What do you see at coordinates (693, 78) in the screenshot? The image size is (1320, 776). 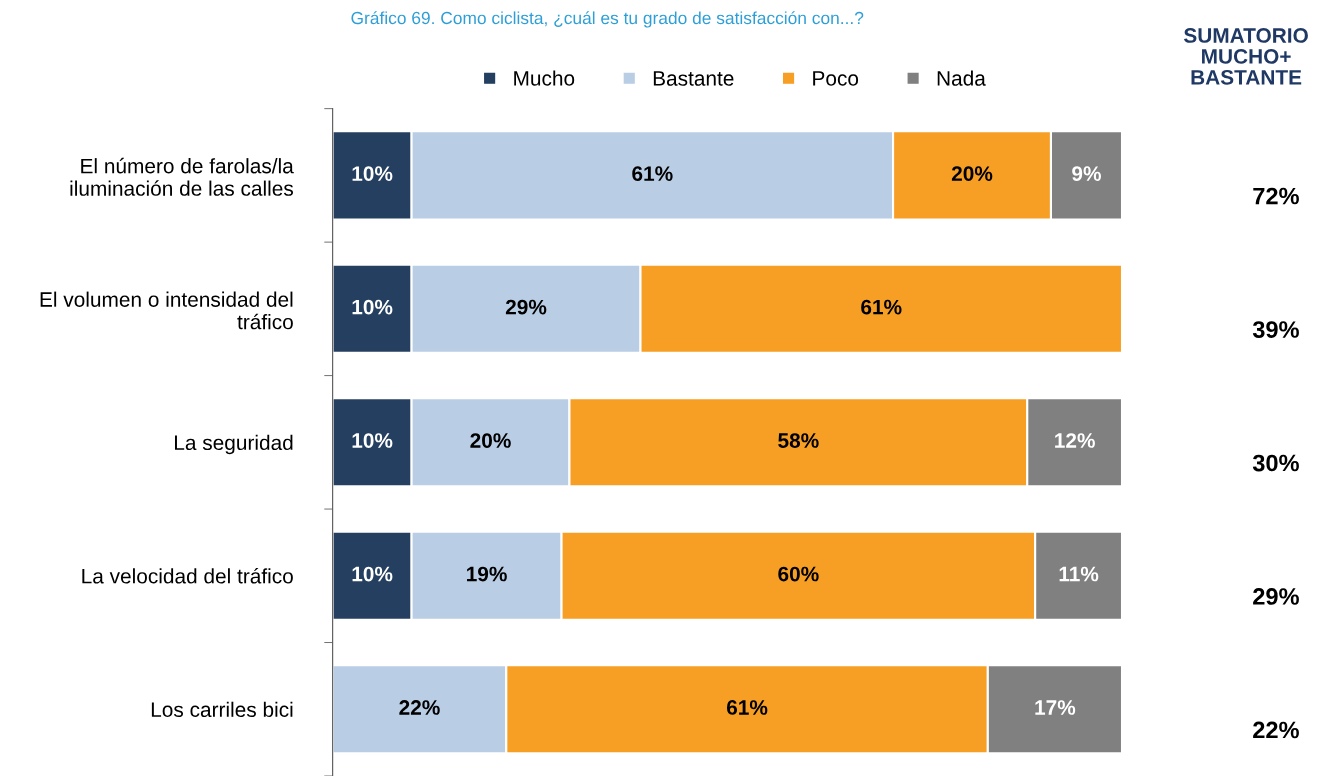 I see `legend-label: Bastante` at bounding box center [693, 78].